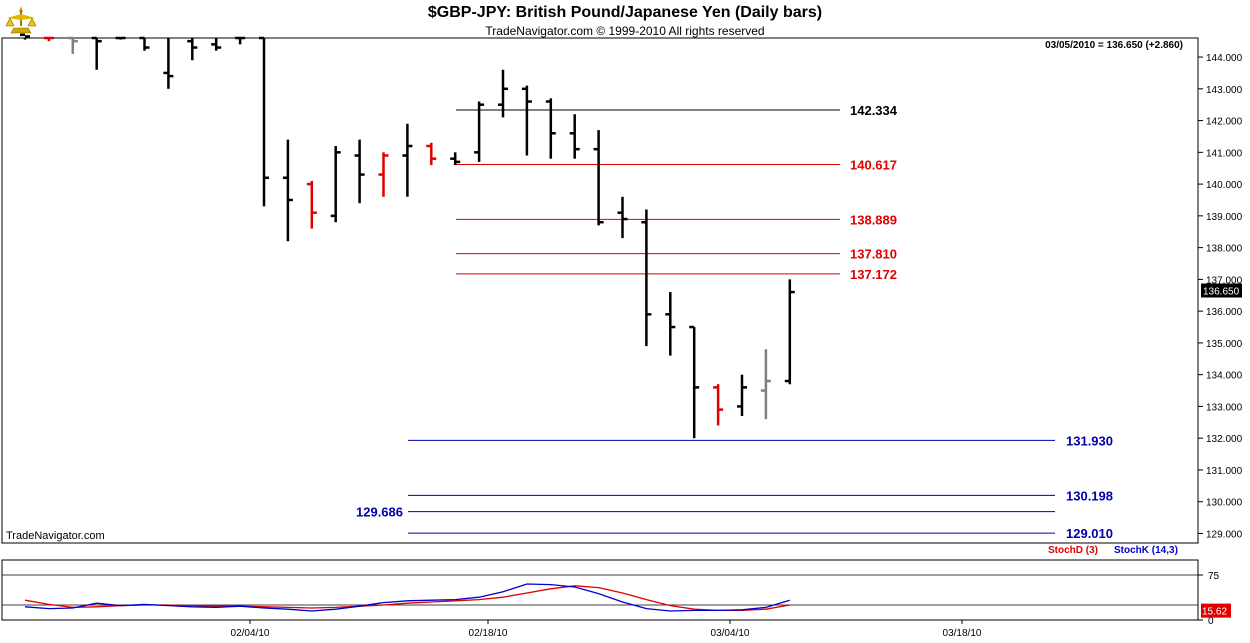 The height and width of the screenshot is (643, 1250). What do you see at coordinates (1224, 407) in the screenshot?
I see `price-y-tick-label: 133.000` at bounding box center [1224, 407].